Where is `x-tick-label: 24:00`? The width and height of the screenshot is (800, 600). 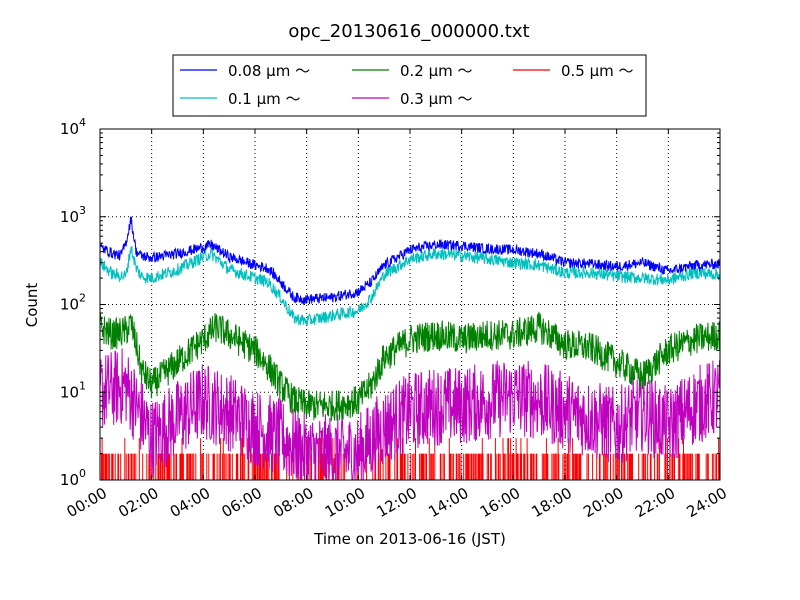 x-tick-label: 24:00 is located at coordinates (707, 502).